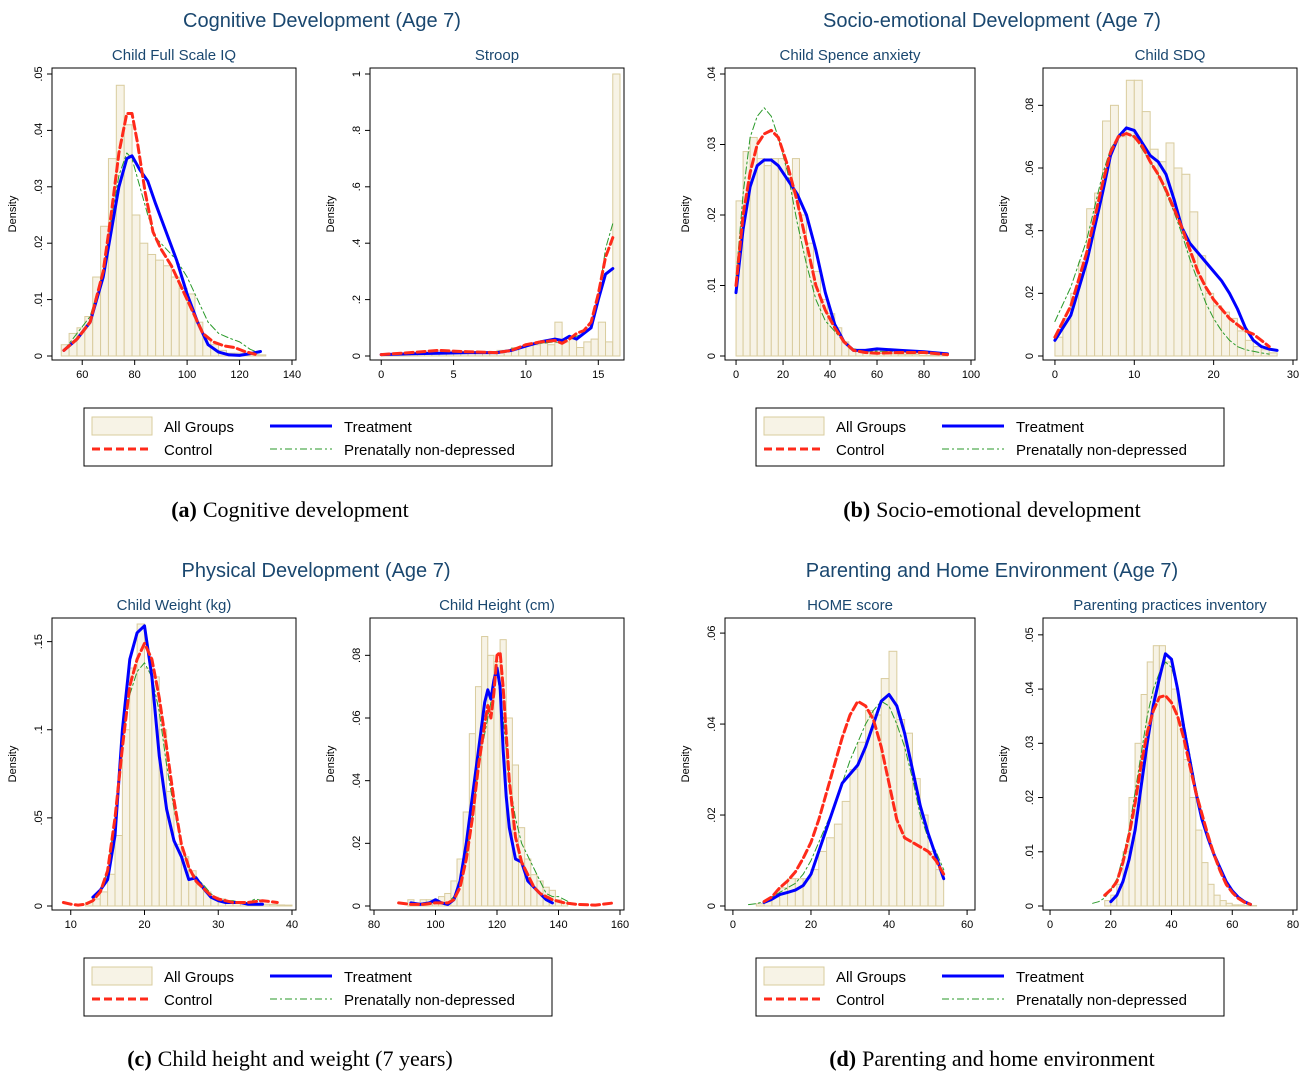 The width and height of the screenshot is (1309, 1075). Describe the element at coordinates (188, 450) in the screenshot. I see `legend-control-label: Control` at that location.